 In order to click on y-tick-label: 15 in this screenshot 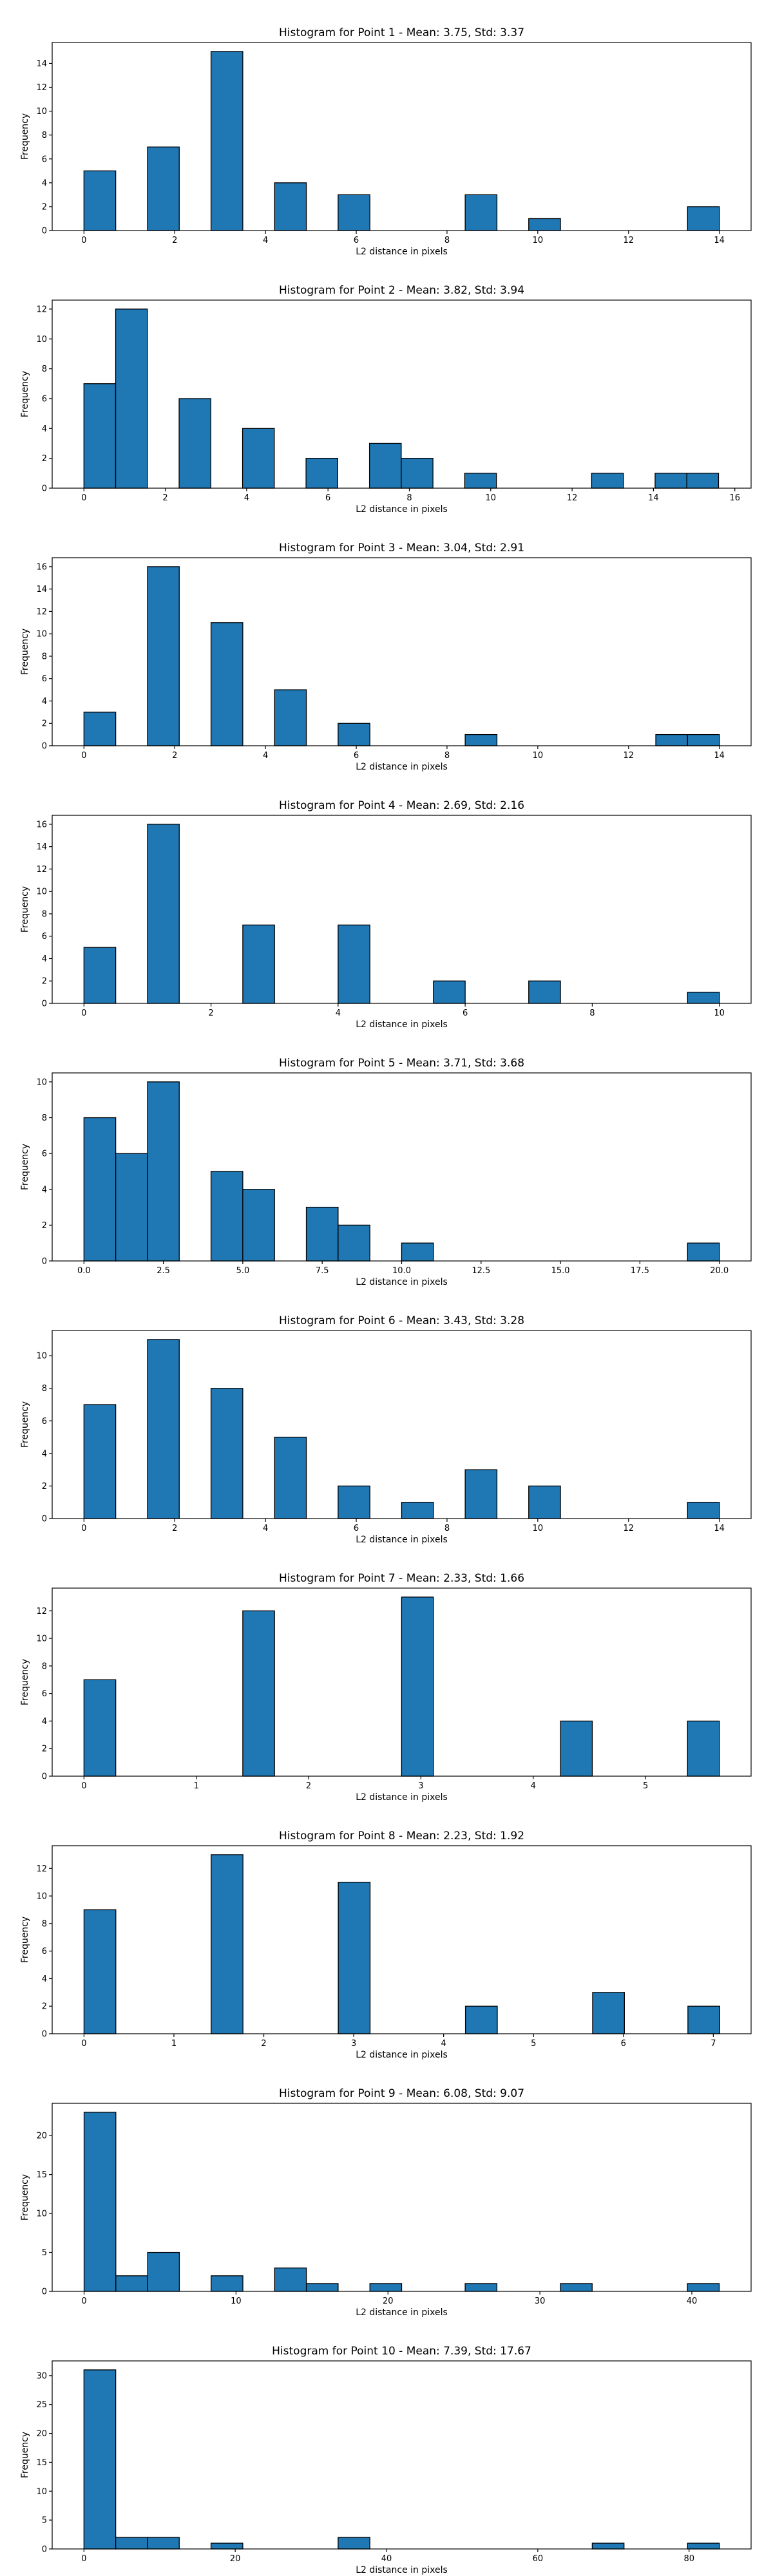, I will do `click(41, 2175)`.